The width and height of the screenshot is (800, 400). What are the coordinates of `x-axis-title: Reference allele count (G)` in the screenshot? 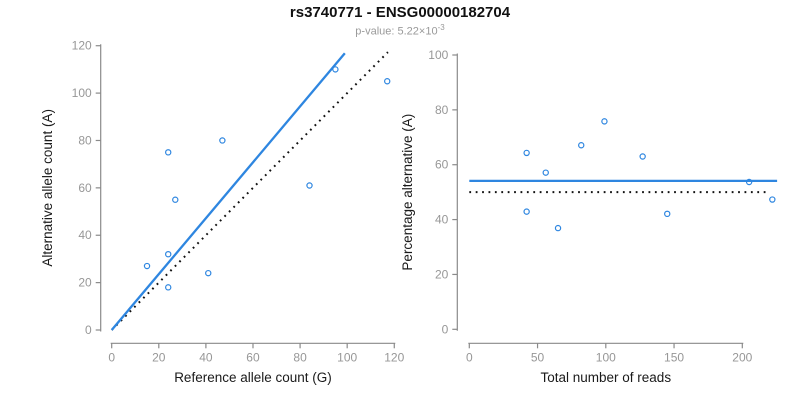 It's located at (253, 377).